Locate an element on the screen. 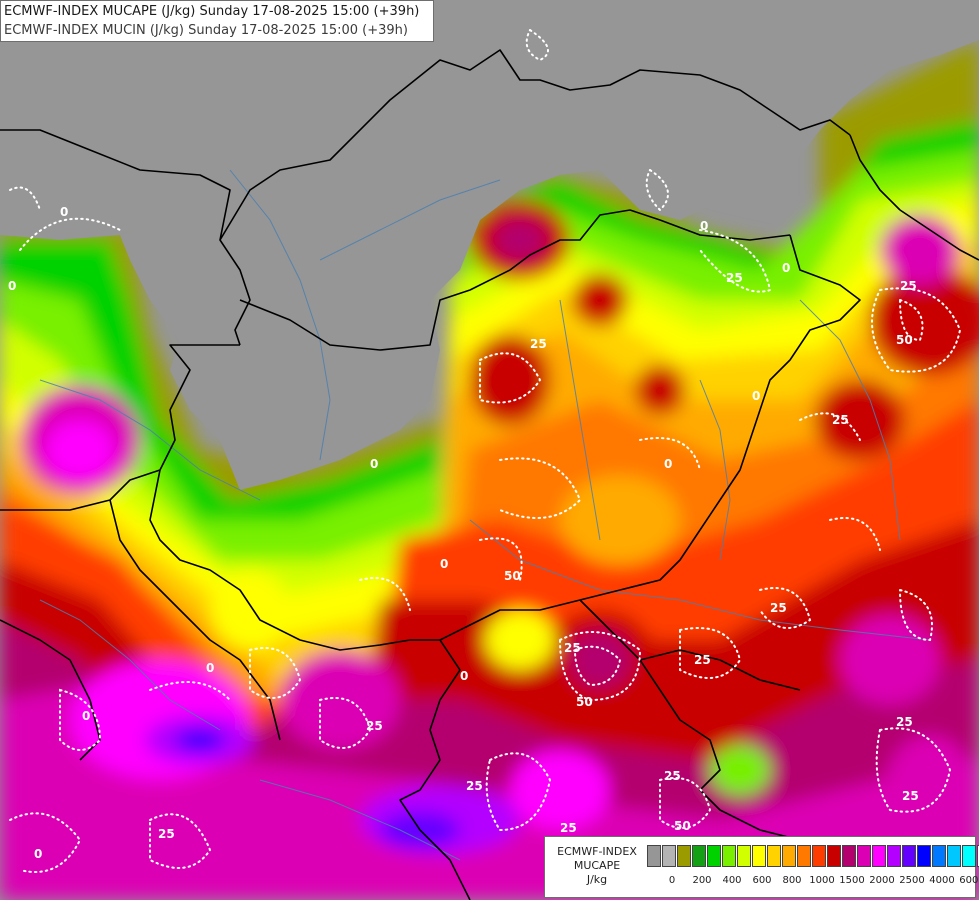  legend-title-variable: MUCAPE is located at coordinates (597, 865).